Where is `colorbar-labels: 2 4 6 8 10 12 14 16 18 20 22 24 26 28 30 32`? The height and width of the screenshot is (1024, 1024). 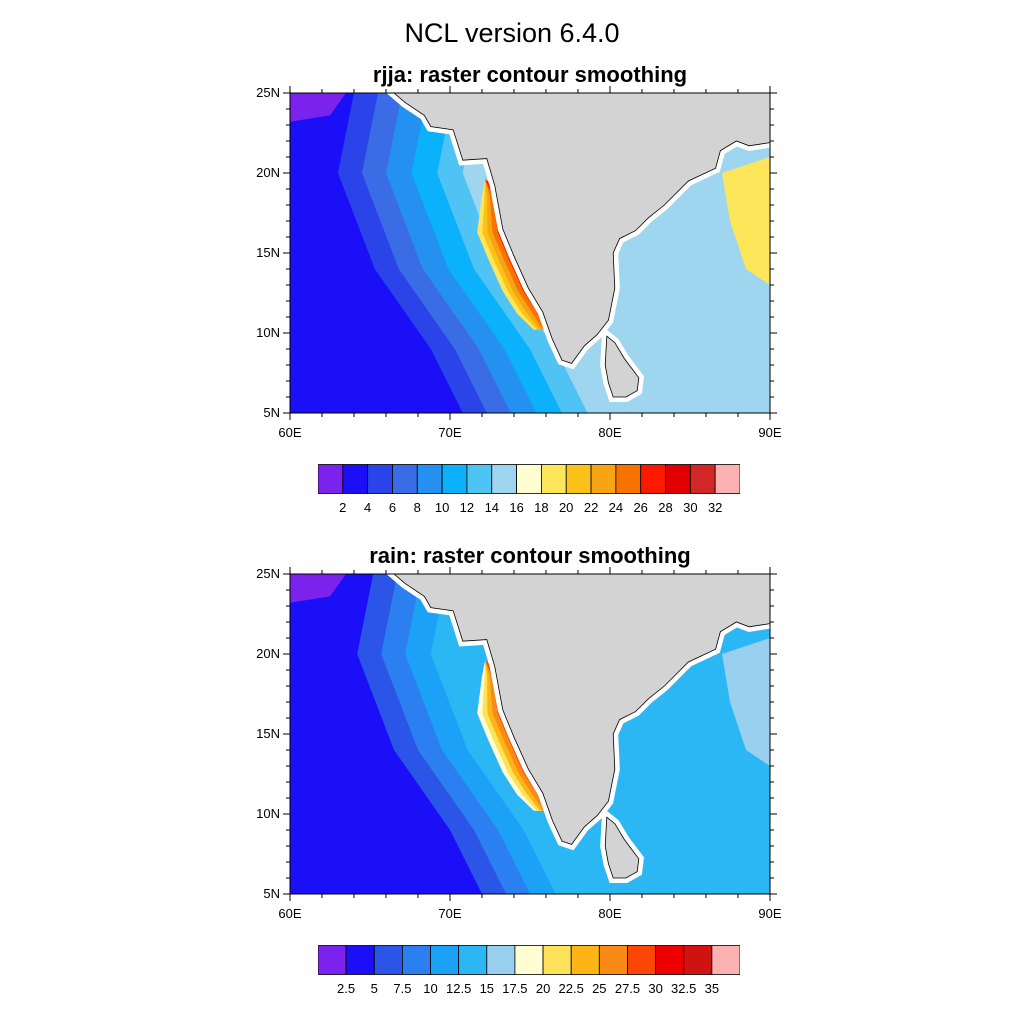
colorbar-labels: 2 4 6 8 10 12 14 16 18 20 22 24 26 28 30 32 is located at coordinates (529, 509).